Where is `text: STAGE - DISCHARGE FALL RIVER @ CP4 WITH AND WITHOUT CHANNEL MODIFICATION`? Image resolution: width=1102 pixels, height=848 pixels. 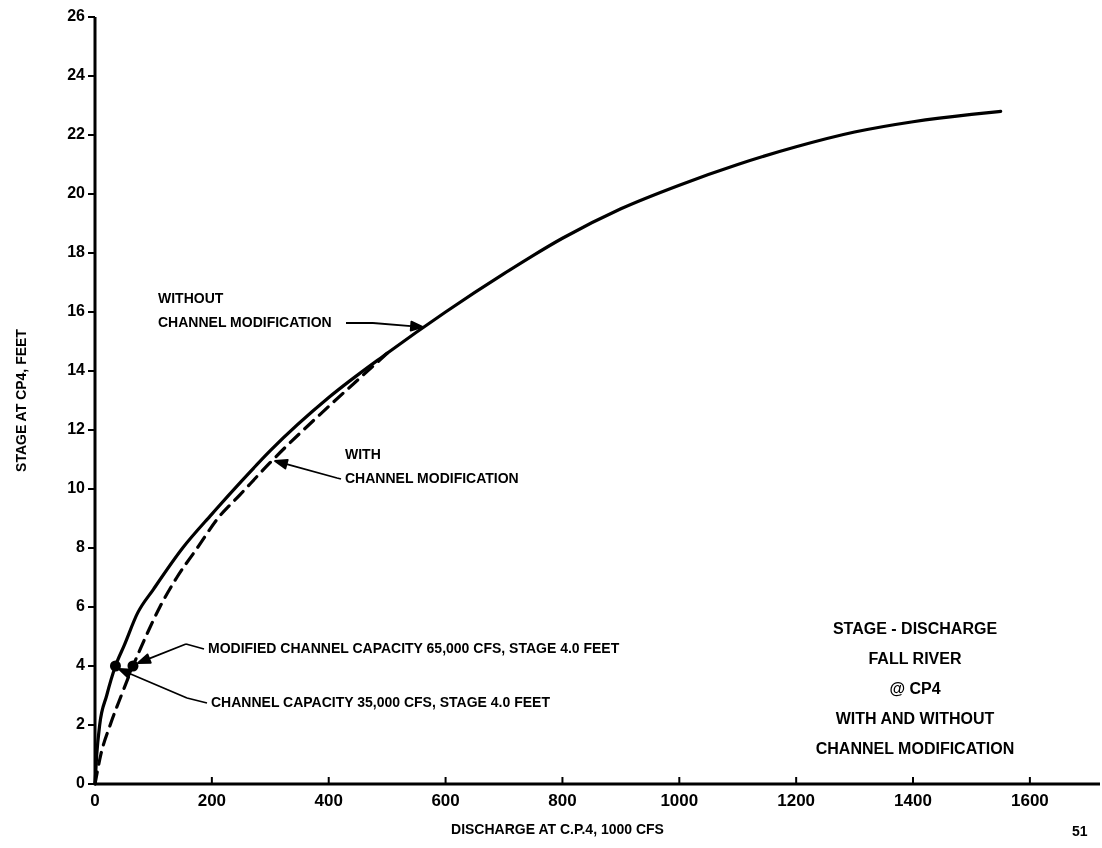
text: STAGE - DISCHARGE FALL RIVER @ CP4 WITH AND WITHOUT CHANNEL MODIFICATION is located at coordinates (915, 688).